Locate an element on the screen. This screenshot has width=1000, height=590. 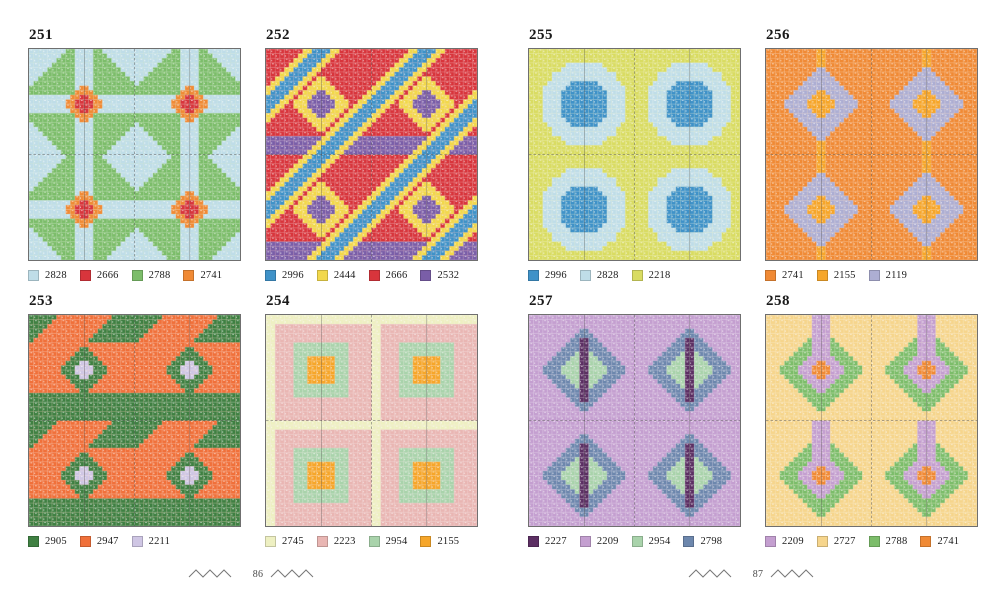
color-legend: 2227 2209 2954 2798 is located at coordinates (634, 541).